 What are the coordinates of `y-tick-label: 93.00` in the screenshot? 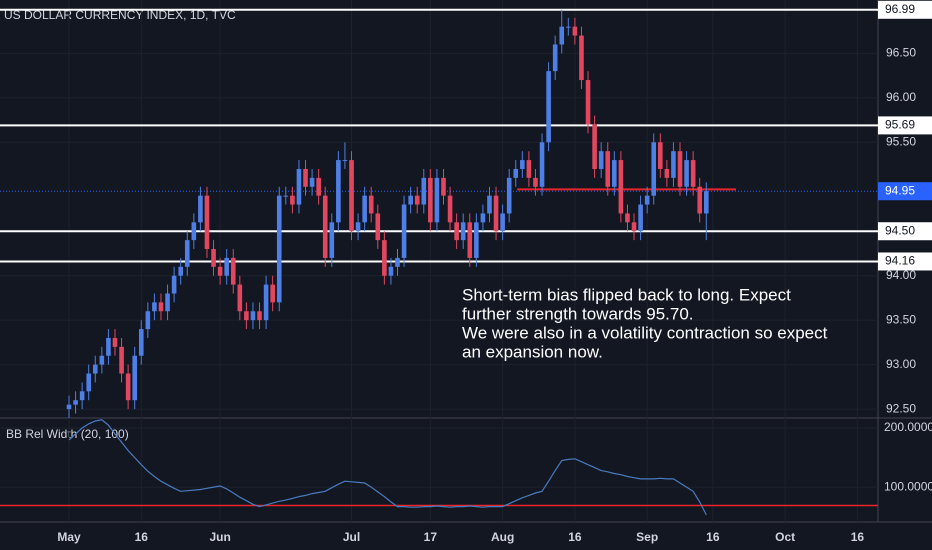 It's located at (901, 364).